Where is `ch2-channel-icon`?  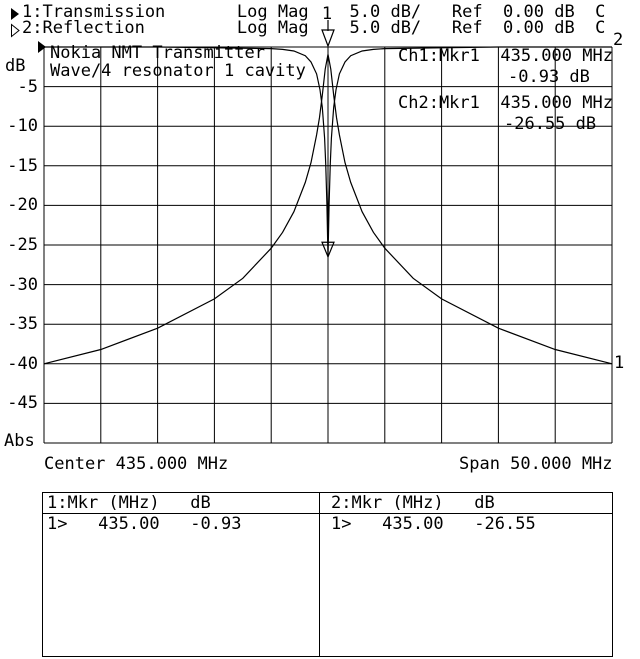 ch2-channel-icon is located at coordinates (15, 30).